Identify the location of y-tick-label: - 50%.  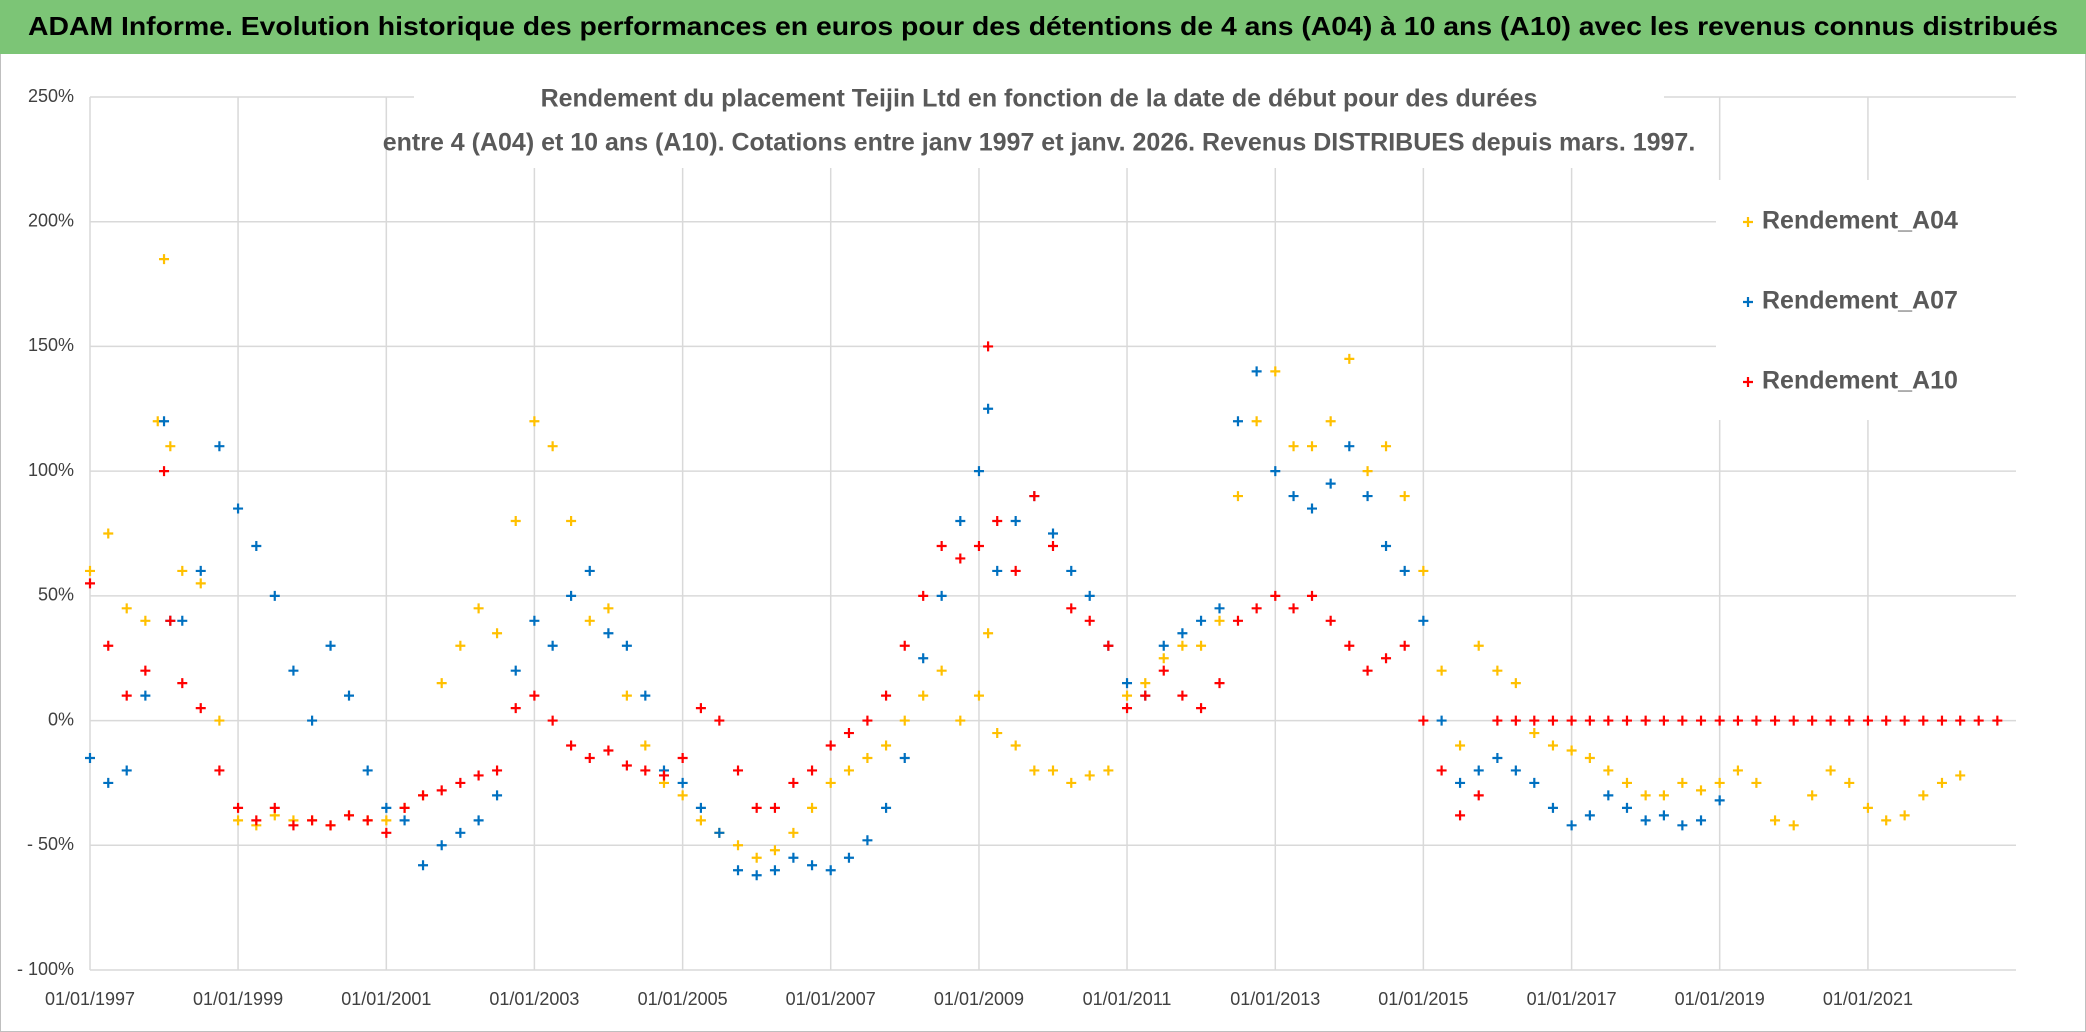
(50, 844).